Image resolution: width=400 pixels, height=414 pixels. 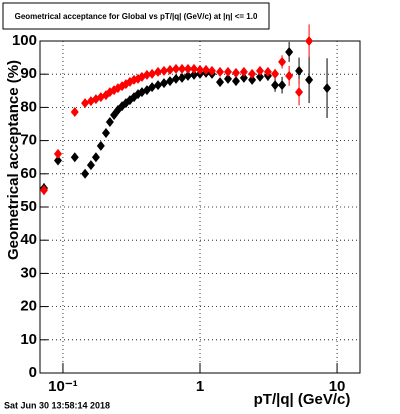 I want to click on y-tick-label: 0, so click(x=33, y=372).